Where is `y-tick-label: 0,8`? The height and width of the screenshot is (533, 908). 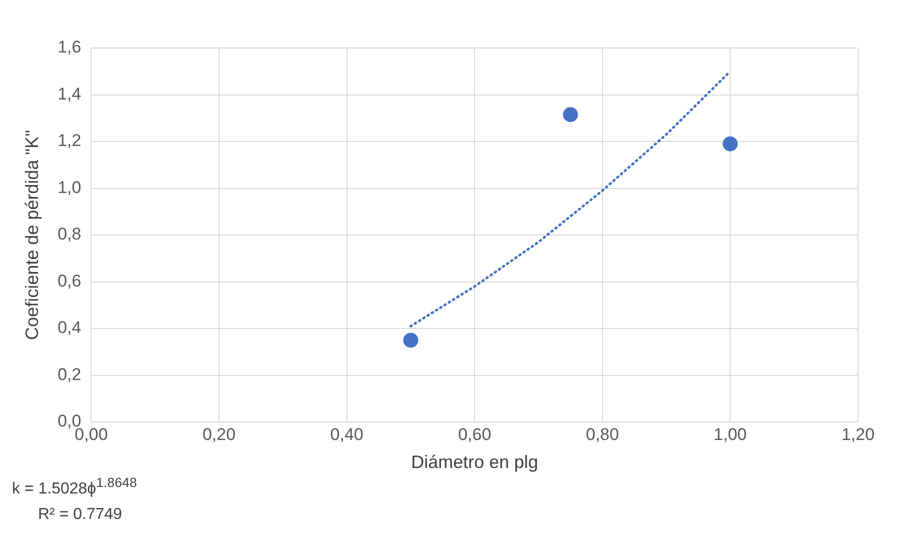 y-tick-label: 0,8 is located at coordinates (70, 234).